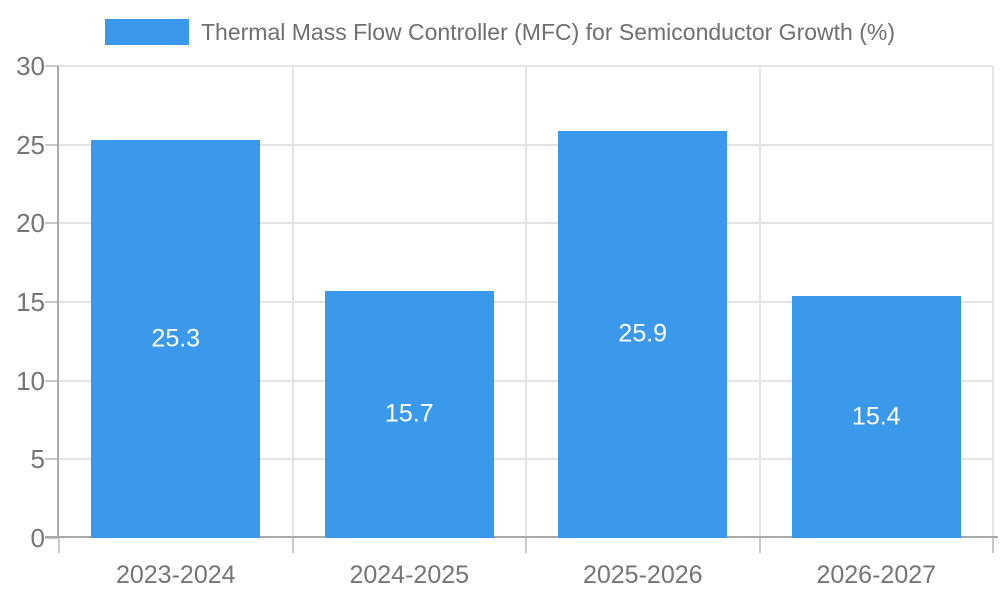  I want to click on bar-value-label: 25.9, so click(643, 333).